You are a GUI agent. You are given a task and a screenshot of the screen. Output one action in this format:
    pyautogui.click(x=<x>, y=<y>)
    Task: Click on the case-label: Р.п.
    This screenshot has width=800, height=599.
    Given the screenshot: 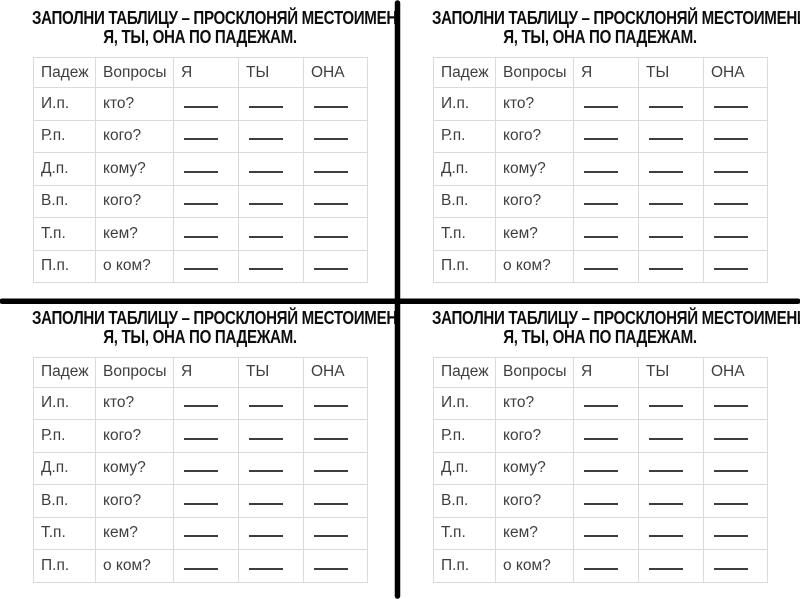 What is the action you would take?
    pyautogui.click(x=64, y=436)
    